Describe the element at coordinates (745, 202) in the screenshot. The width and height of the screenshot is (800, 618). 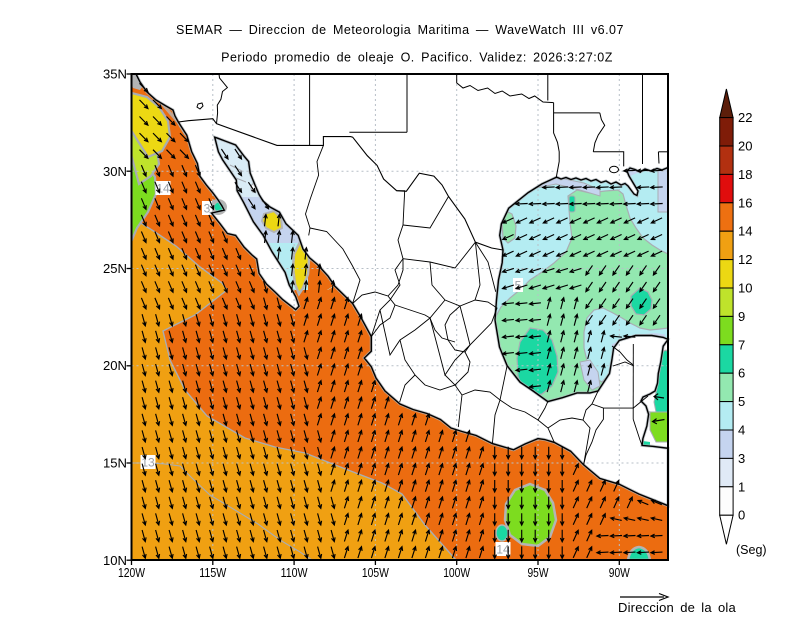
I see `svg-text: 16` at that location.